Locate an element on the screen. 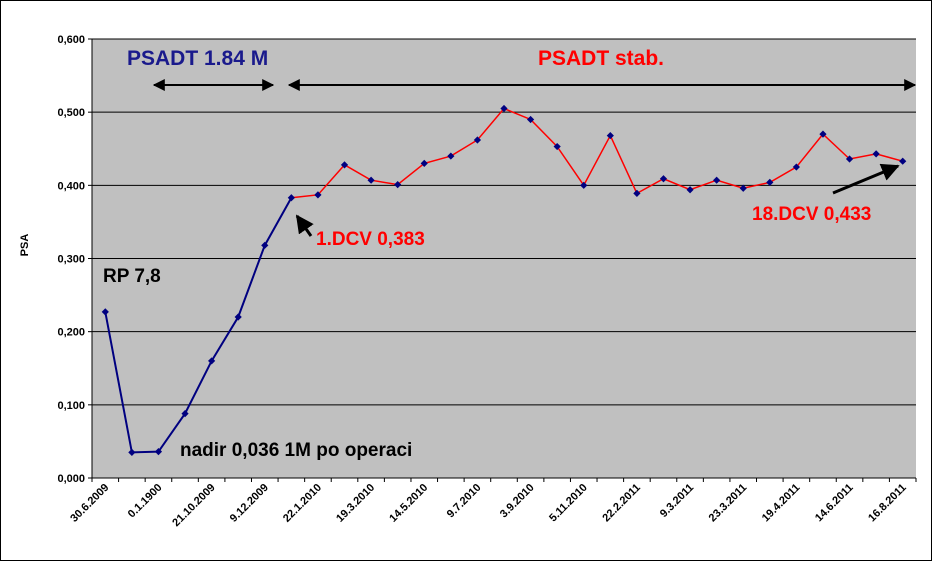 This screenshot has width=932, height=561. x-tick-label: 9.3.2011 is located at coordinates (677, 501).